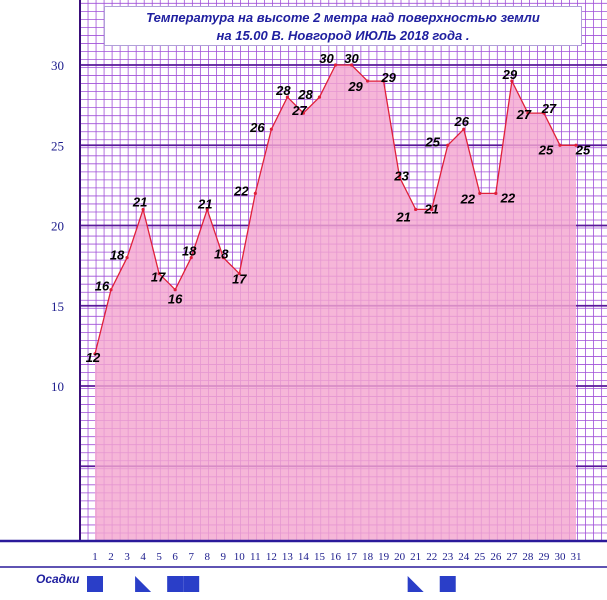  What do you see at coordinates (191, 557) in the screenshot?
I see `x-tick-label: 7` at bounding box center [191, 557].